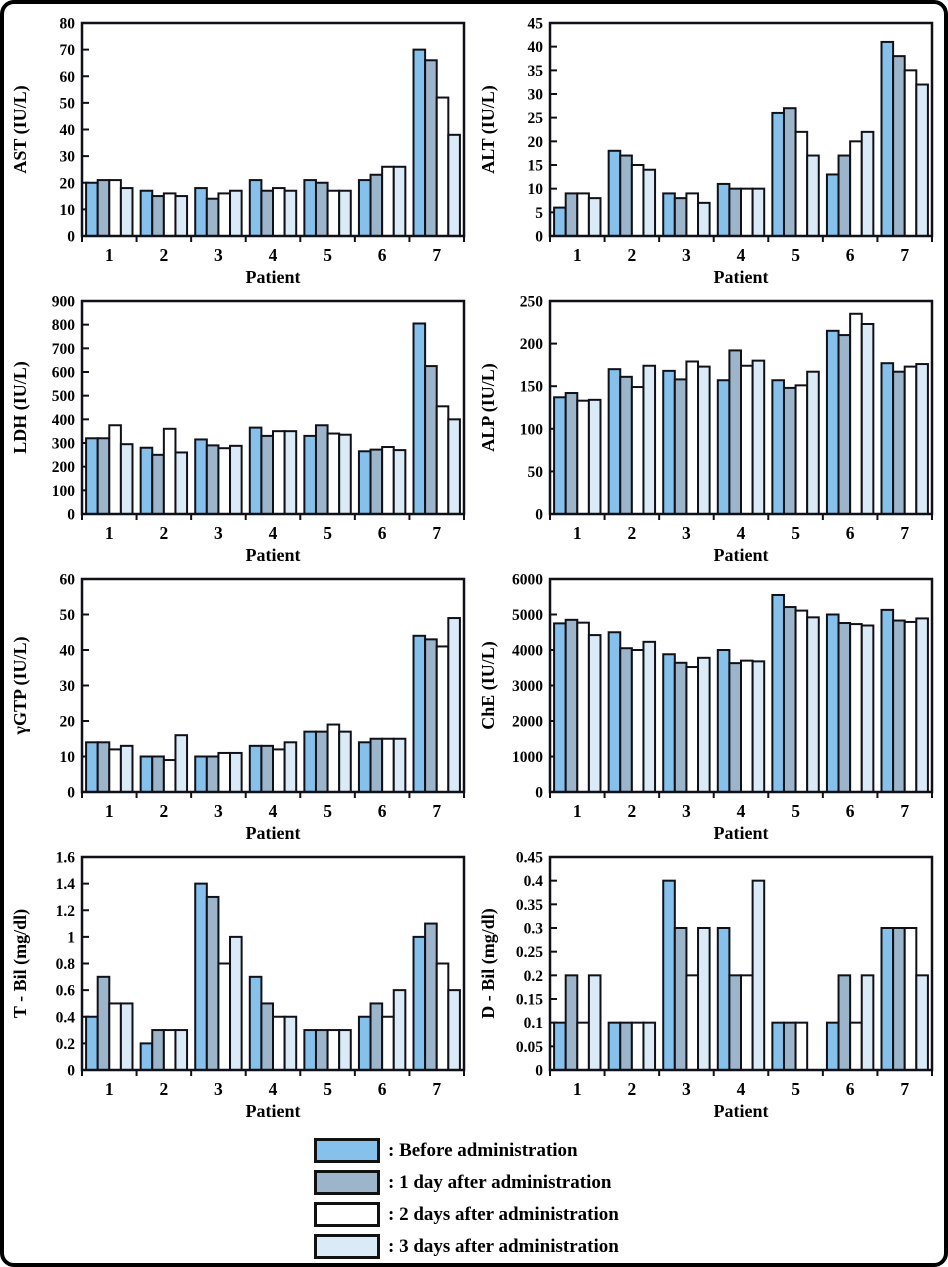 The height and width of the screenshot is (1267, 948). I want to click on y-tick-label: 10, so click(536, 189).